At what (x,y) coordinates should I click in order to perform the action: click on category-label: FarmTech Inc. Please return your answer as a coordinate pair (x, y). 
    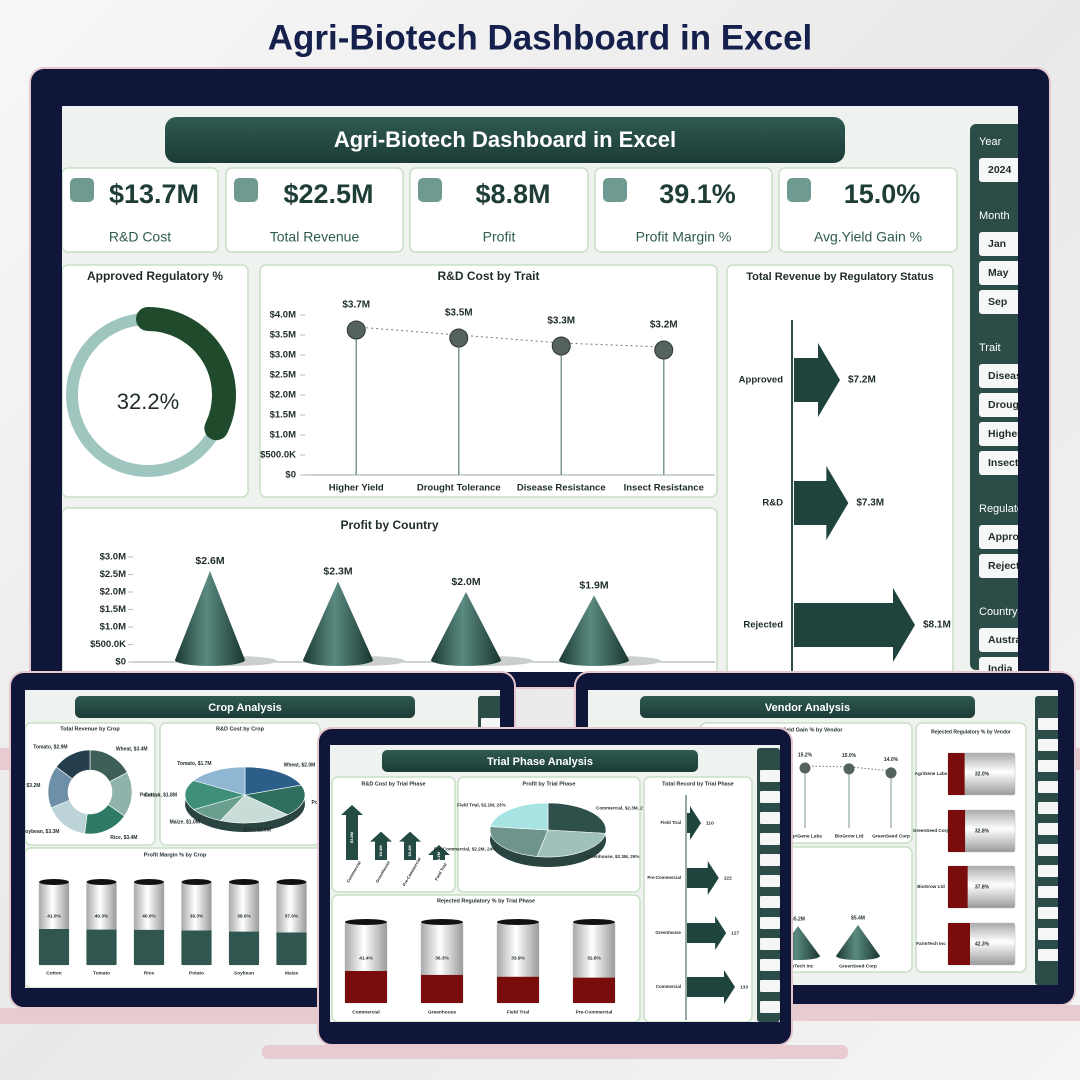
    Looking at the image, I should click on (931, 943).